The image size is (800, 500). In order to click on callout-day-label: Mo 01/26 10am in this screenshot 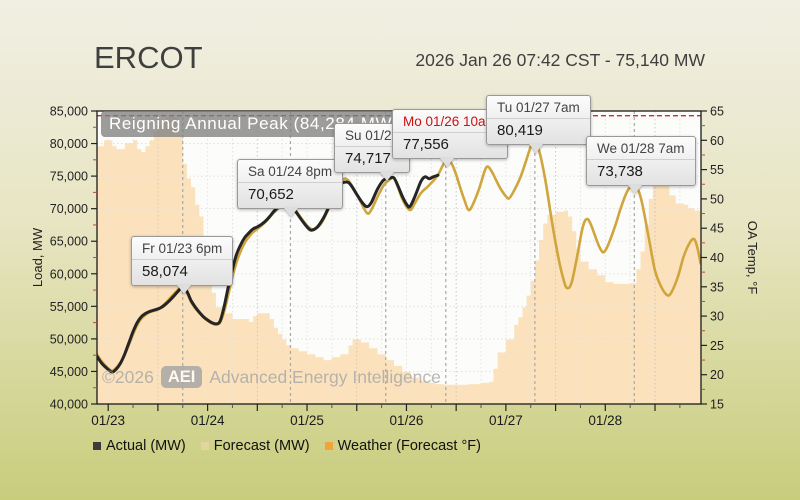, I will do `click(450, 121)`.